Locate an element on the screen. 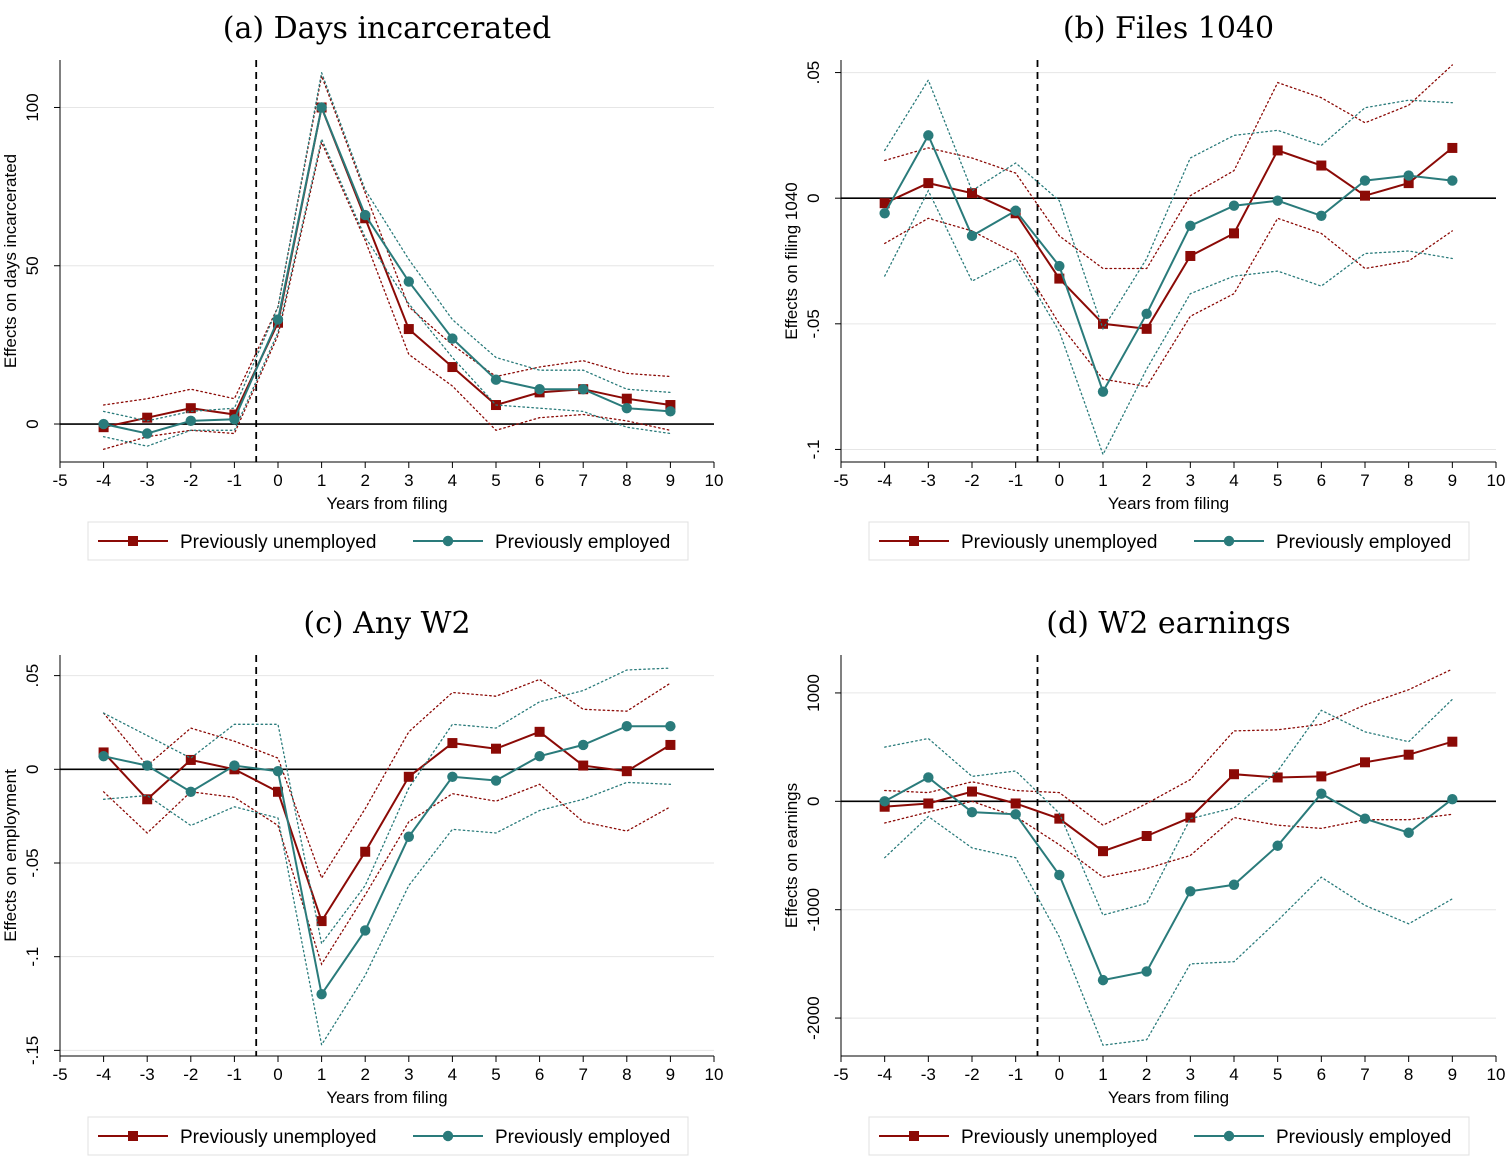  x-axis-title: Years from filing is located at coordinates (1168, 503).